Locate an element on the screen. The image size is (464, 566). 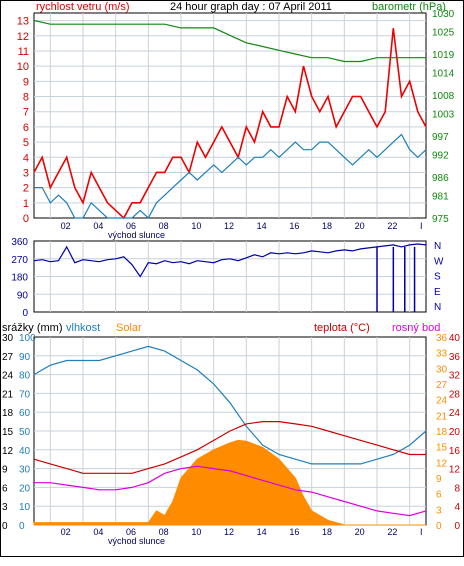
rain-tick: 15 is located at coordinates (8, 432).